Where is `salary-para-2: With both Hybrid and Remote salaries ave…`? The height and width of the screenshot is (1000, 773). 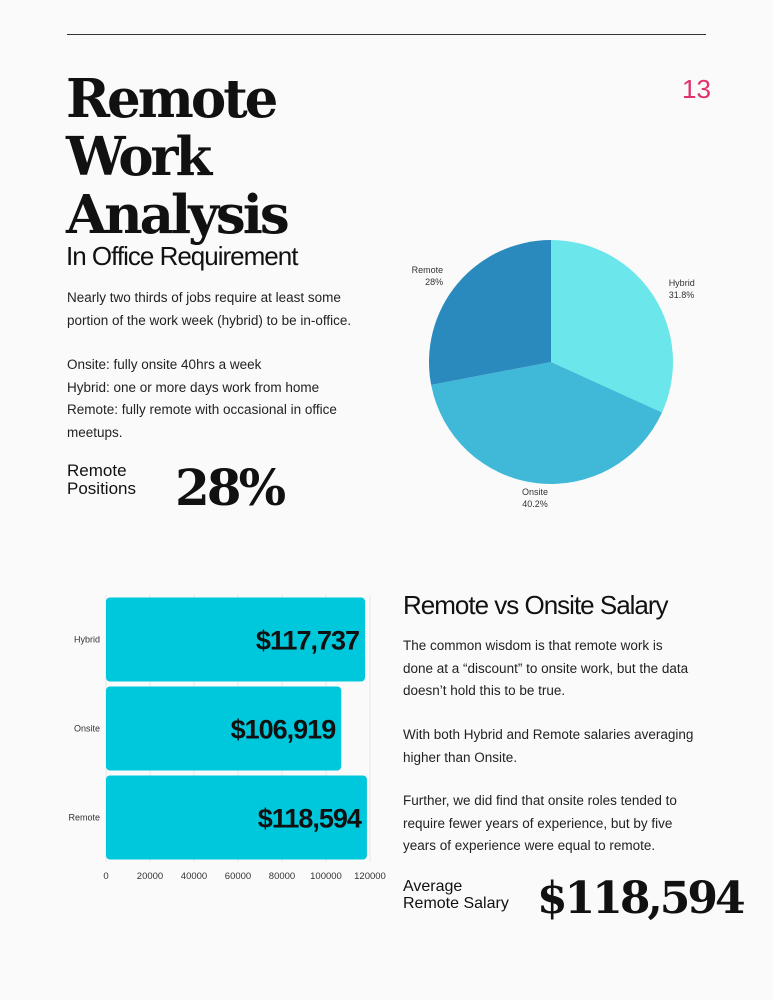 salary-para-2: With both Hybrid and Remote salaries ave… is located at coordinates (568, 746).